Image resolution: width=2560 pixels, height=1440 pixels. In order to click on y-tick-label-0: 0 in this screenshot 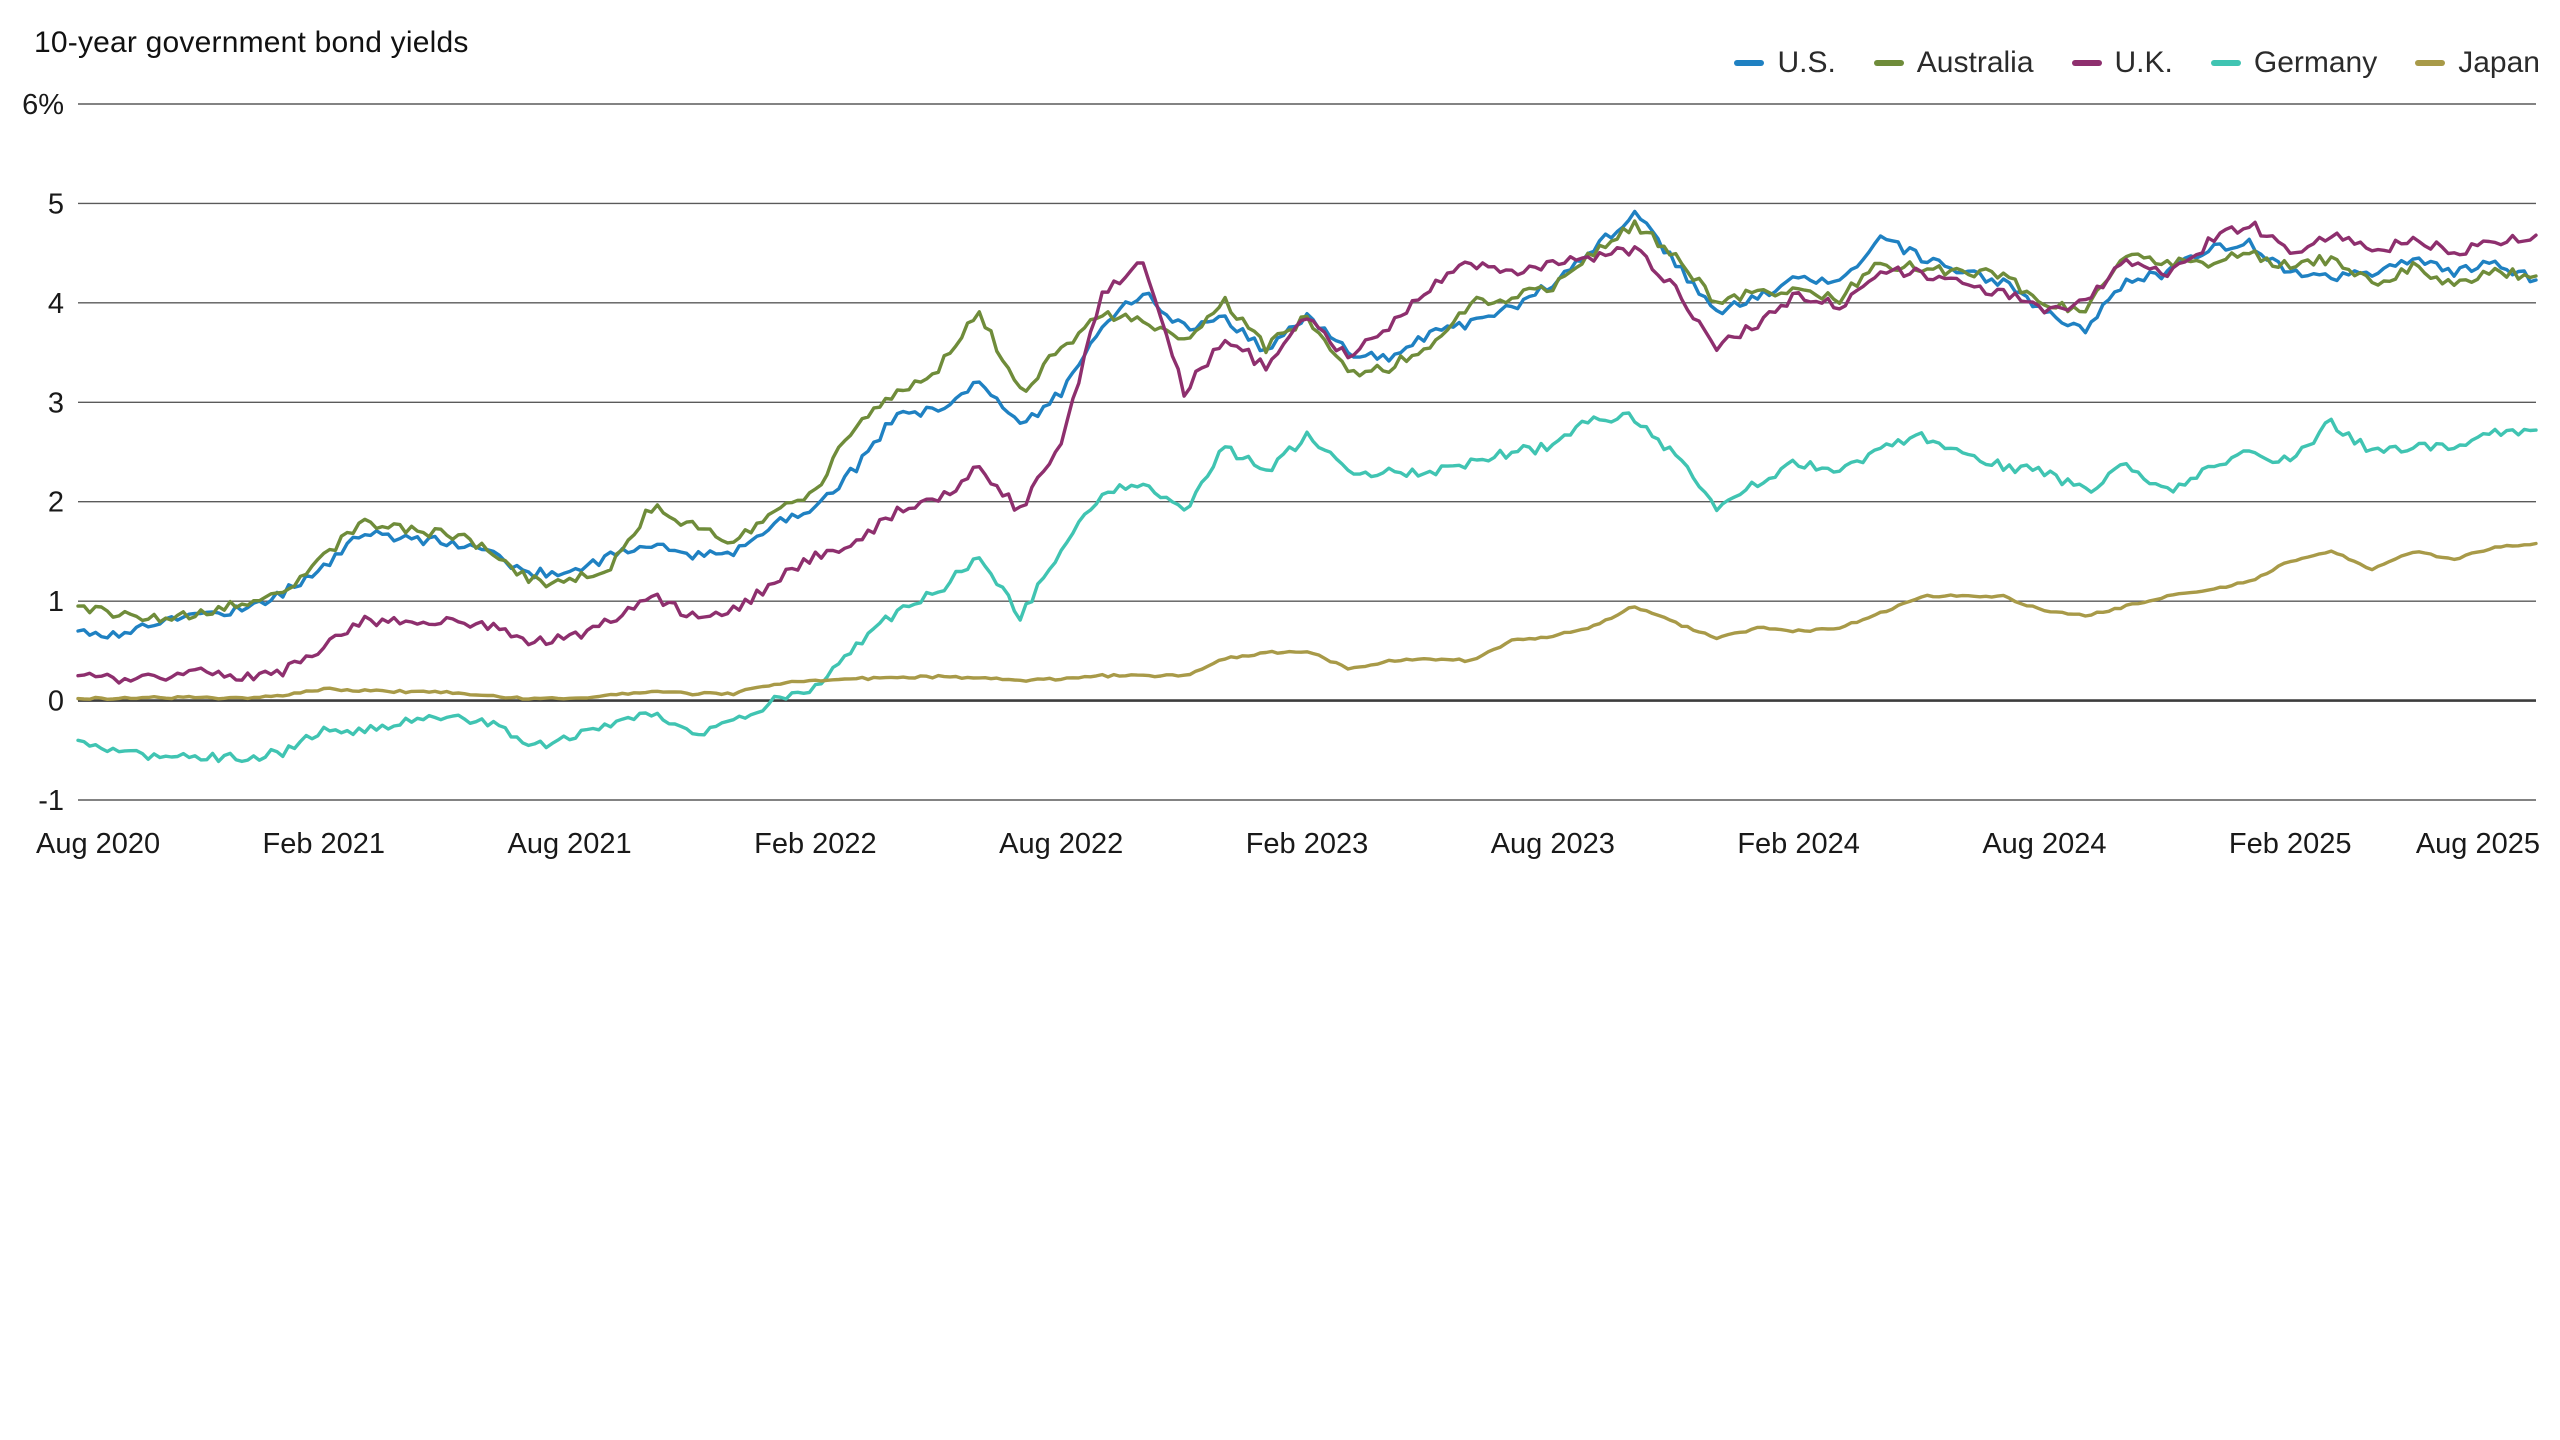, I will do `click(56, 702)`.